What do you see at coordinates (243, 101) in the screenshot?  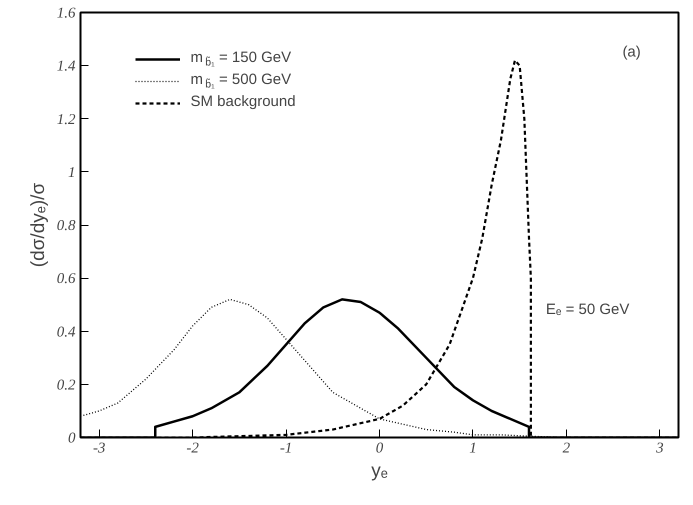 I see `legend-label: SM background` at bounding box center [243, 101].